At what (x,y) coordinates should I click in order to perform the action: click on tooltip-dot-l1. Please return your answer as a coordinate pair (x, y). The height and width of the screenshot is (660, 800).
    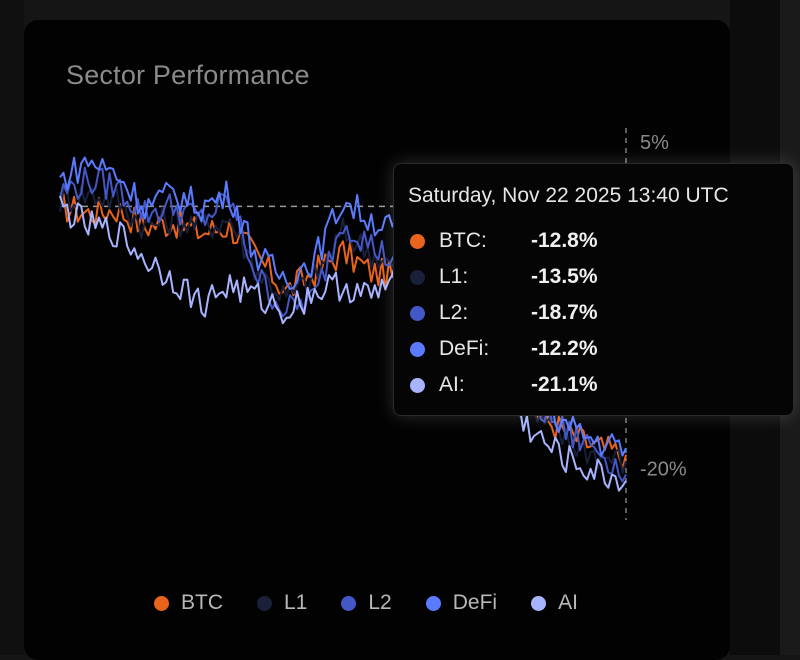
    Looking at the image, I should click on (417, 277).